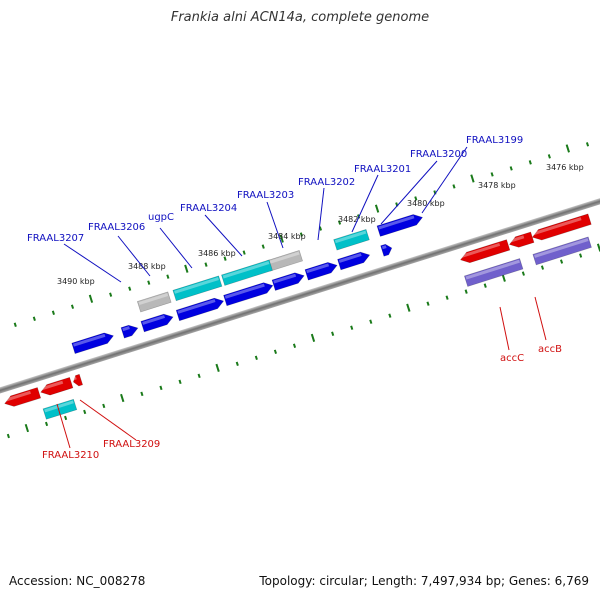  Describe the element at coordinates (217, 253) in the screenshot. I see `kbp-label: 3486 kbp` at that location.